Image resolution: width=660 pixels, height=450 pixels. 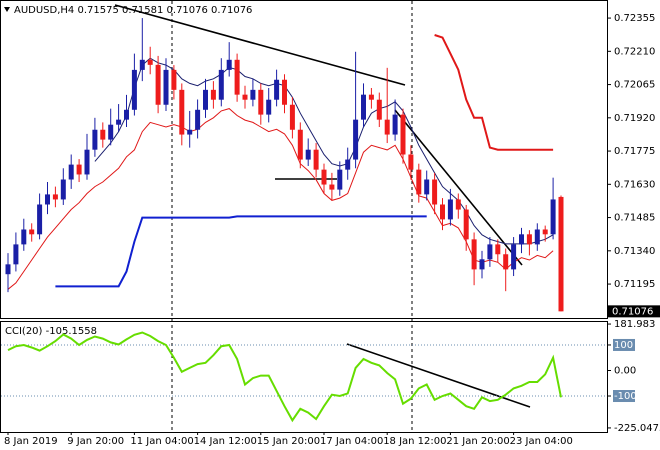 I want to click on y-tick-label: 0.71340, so click(x=634, y=251).